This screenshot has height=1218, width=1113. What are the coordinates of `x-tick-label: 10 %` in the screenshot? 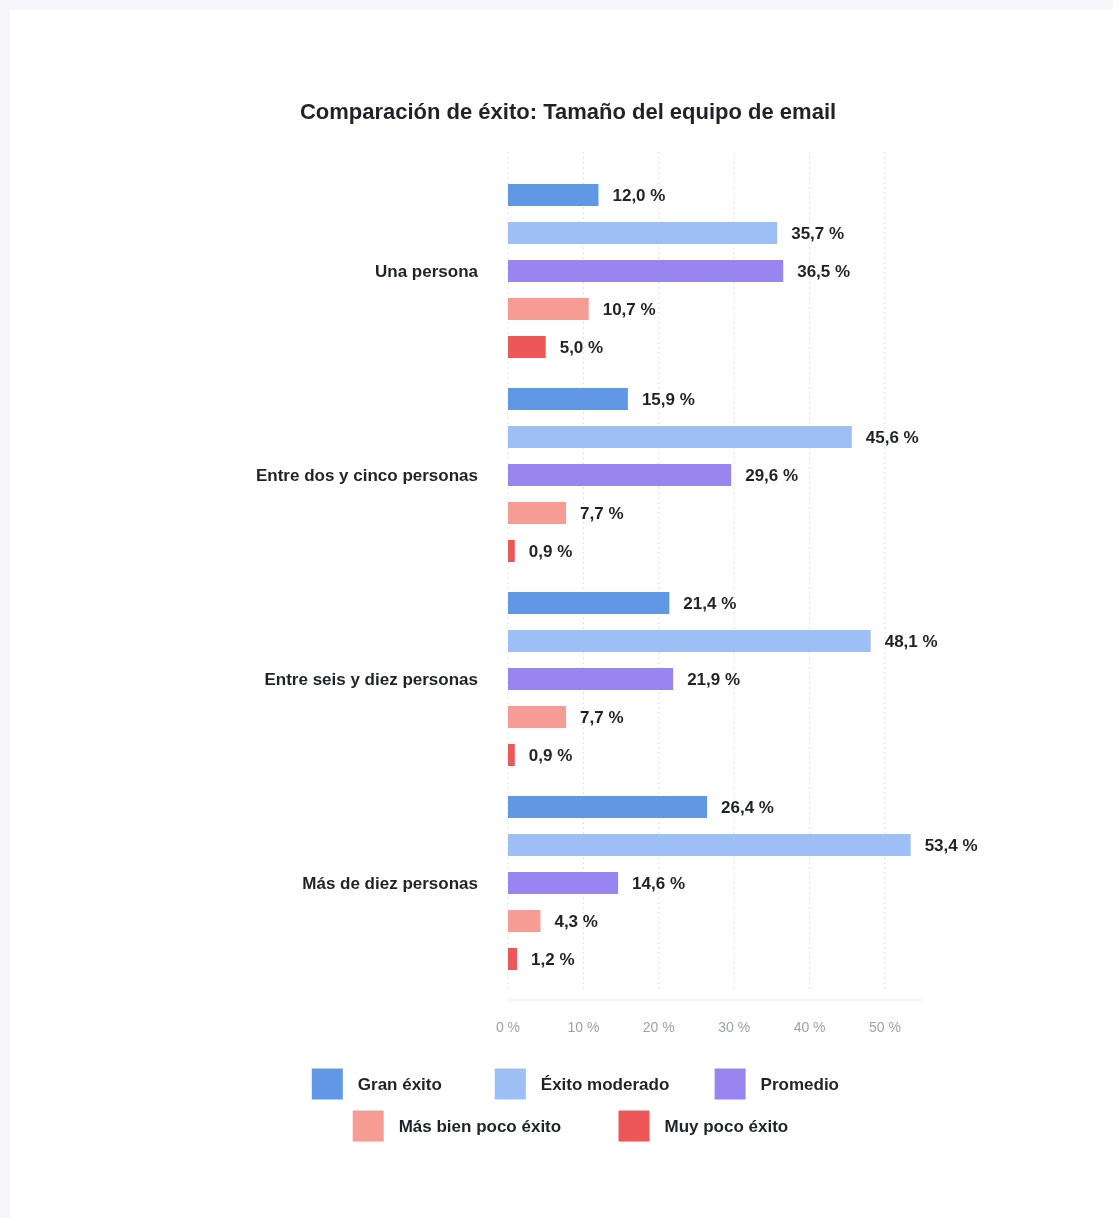 It's located at (583, 1027).